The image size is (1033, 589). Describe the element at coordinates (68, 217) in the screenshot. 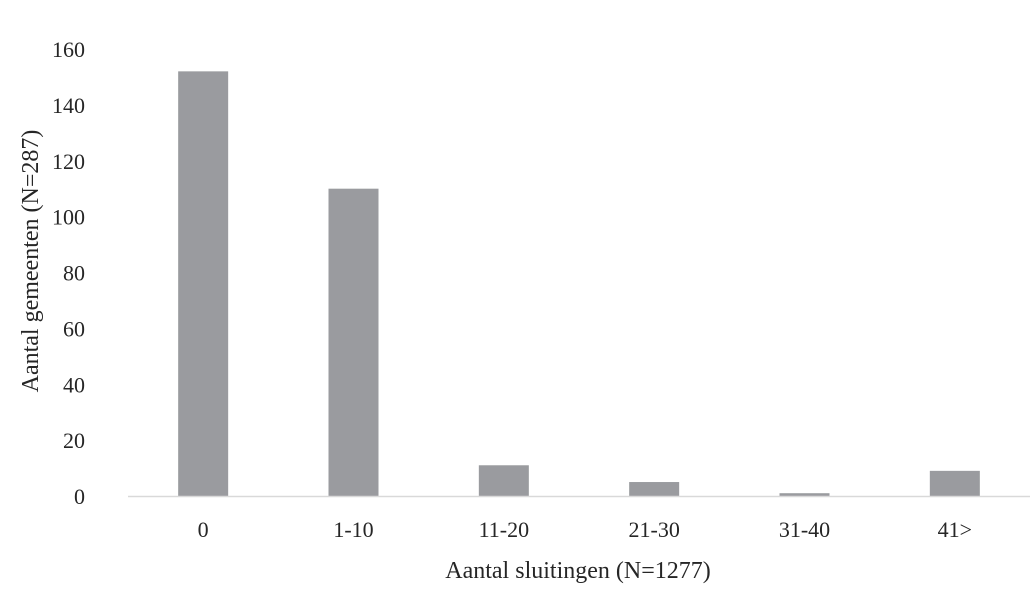

I see `y-tick-label: 100` at that location.